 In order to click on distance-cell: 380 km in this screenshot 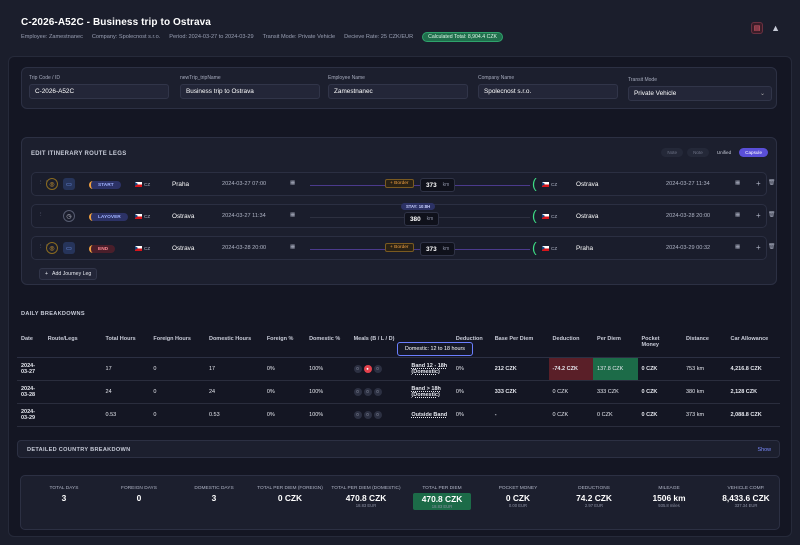, I will do `click(704, 392)`.